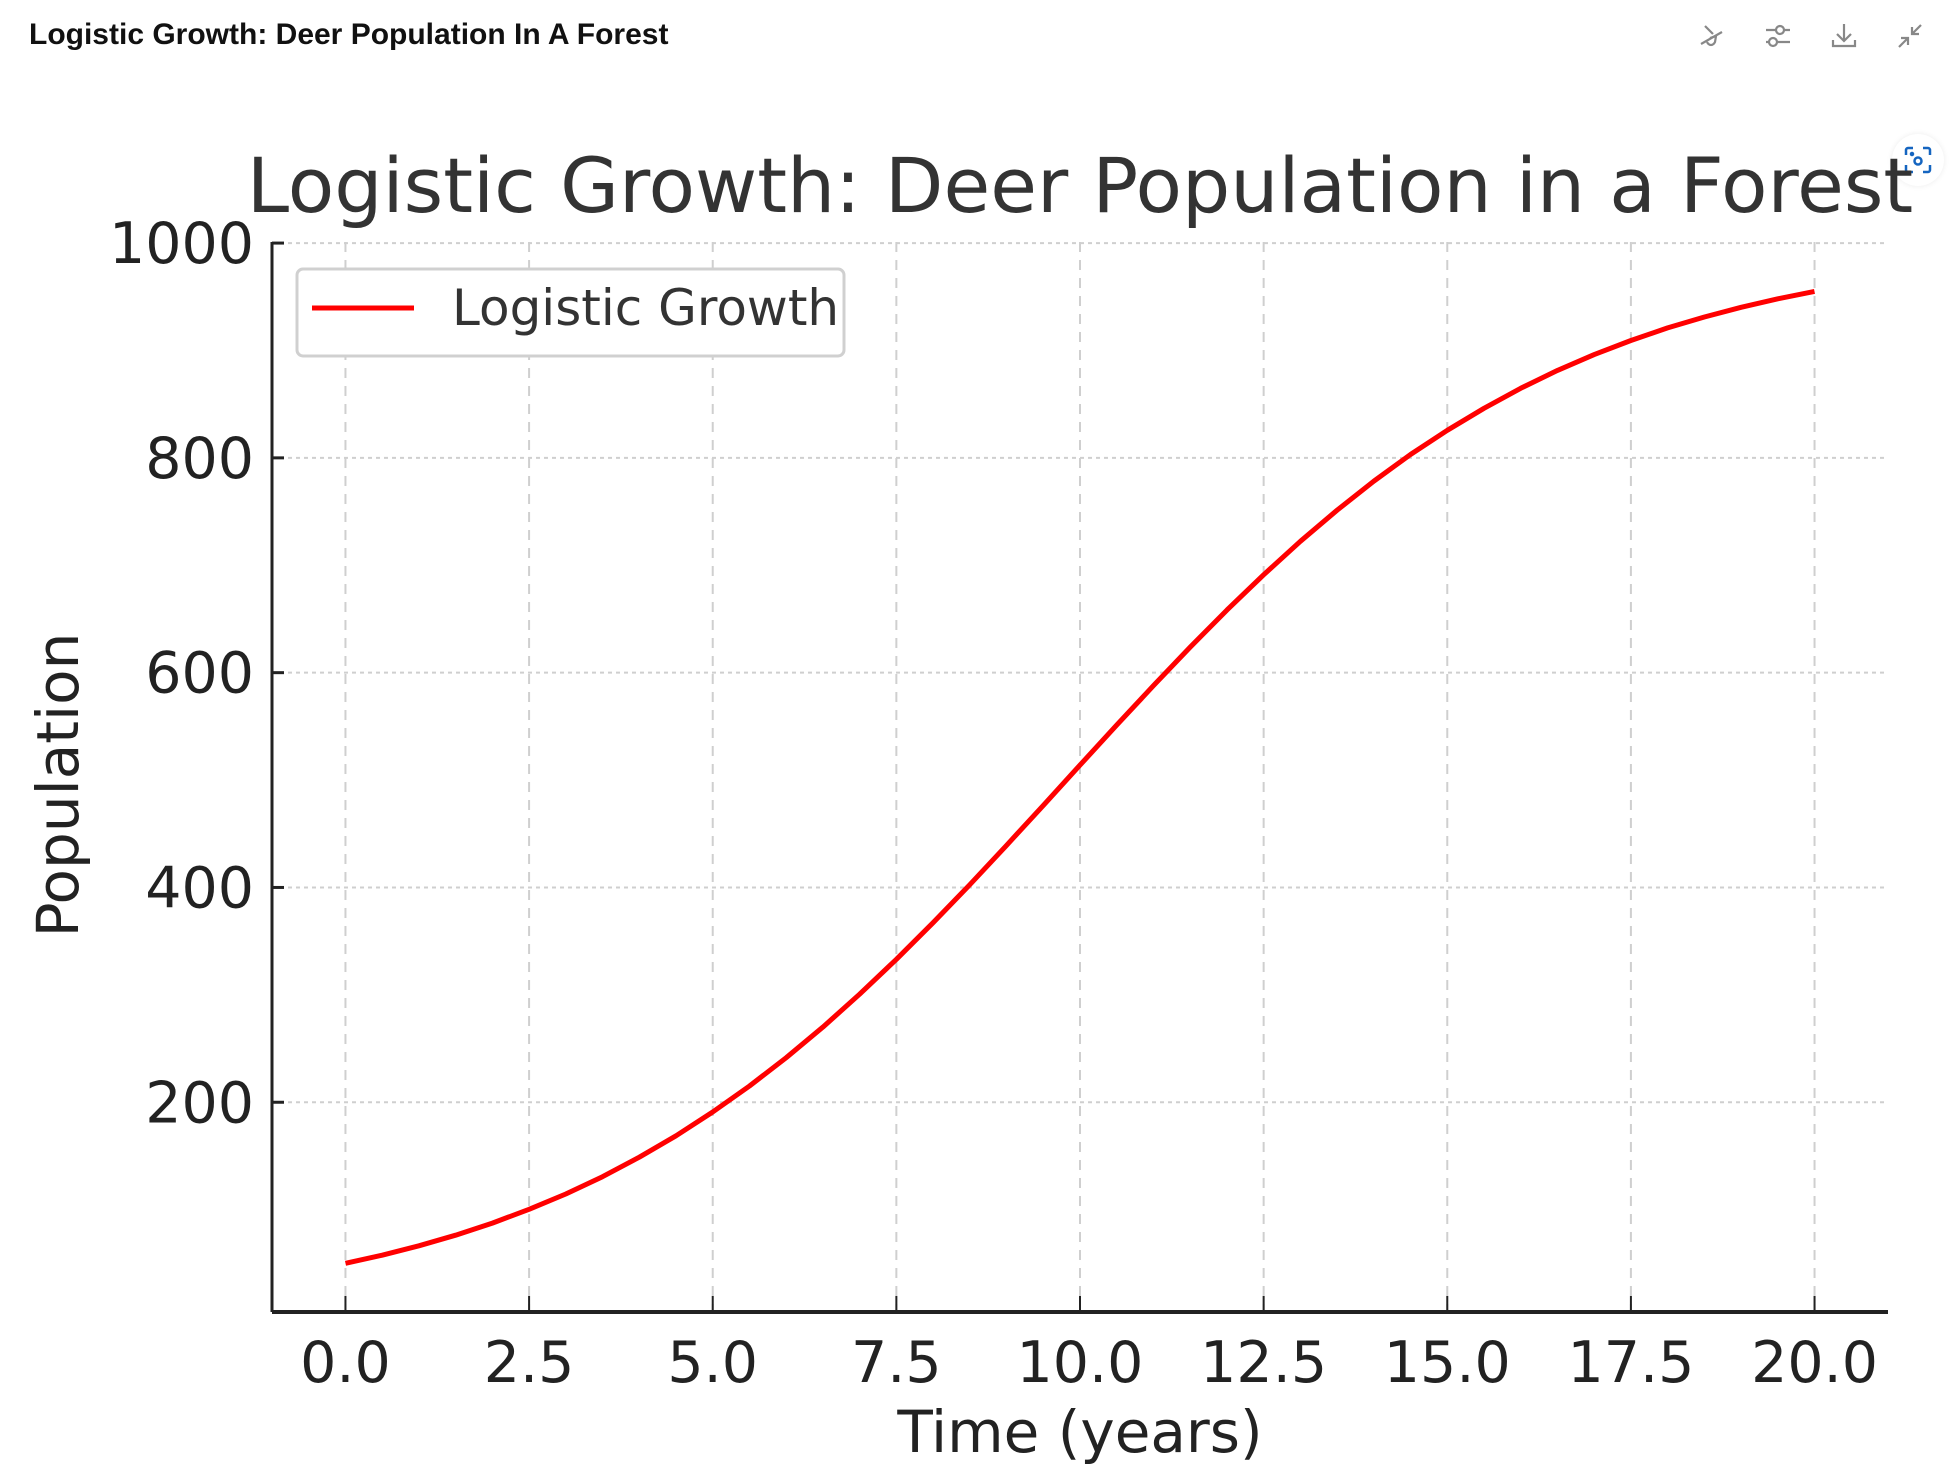 The width and height of the screenshot is (1950, 1468). I want to click on x-tick-label: 5.0, so click(712, 1363).